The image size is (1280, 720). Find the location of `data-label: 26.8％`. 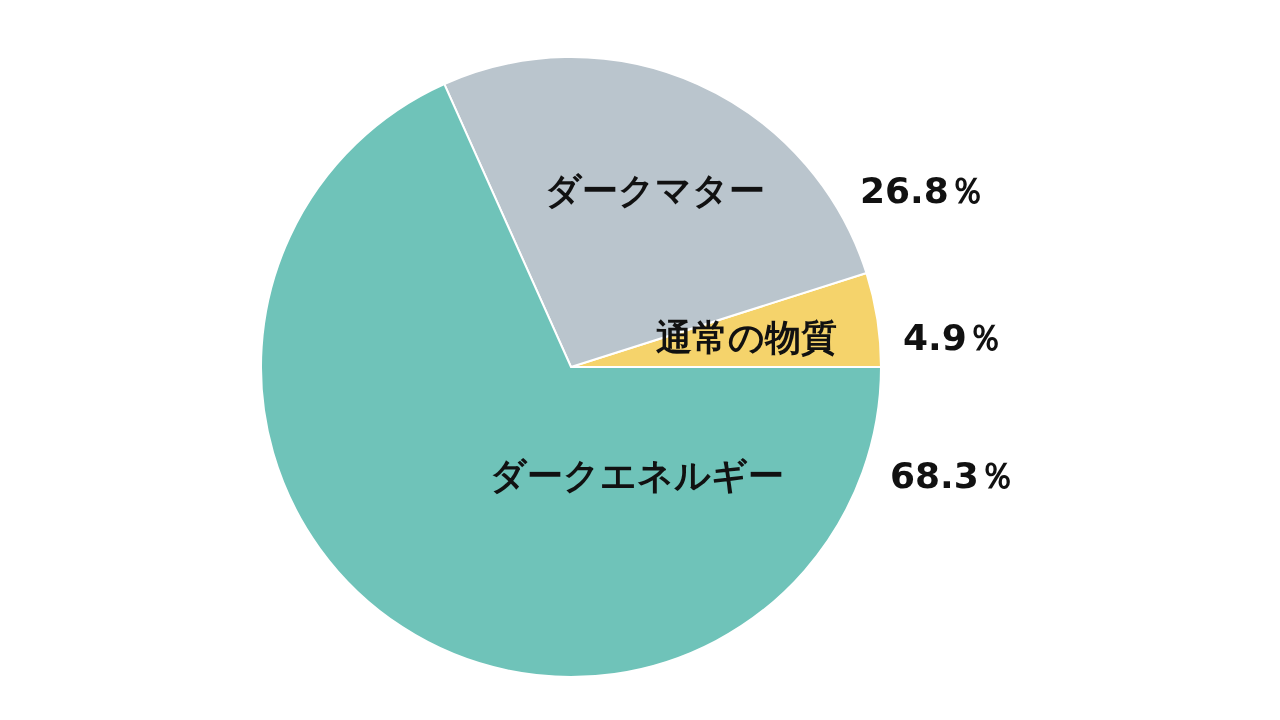

data-label: 26.8％ is located at coordinates (922, 190).